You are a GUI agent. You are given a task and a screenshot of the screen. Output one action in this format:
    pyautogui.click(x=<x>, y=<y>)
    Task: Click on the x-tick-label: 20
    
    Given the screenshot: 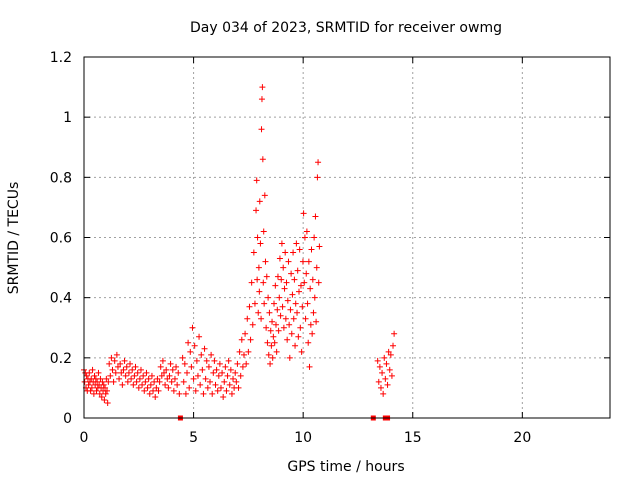 What is the action you would take?
    pyautogui.click(x=522, y=438)
    